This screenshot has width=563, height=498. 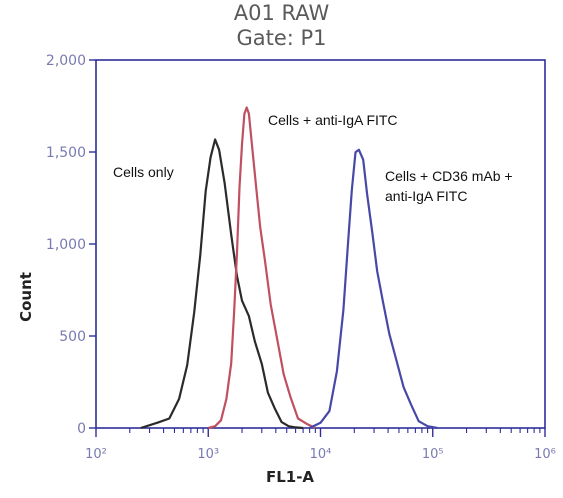 I want to click on x-tick-label: 10³, so click(x=208, y=454).